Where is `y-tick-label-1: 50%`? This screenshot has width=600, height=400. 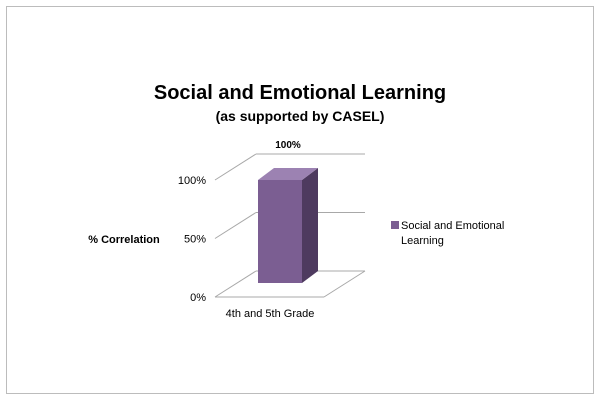
y-tick-label-1: 50% is located at coordinates (195, 240).